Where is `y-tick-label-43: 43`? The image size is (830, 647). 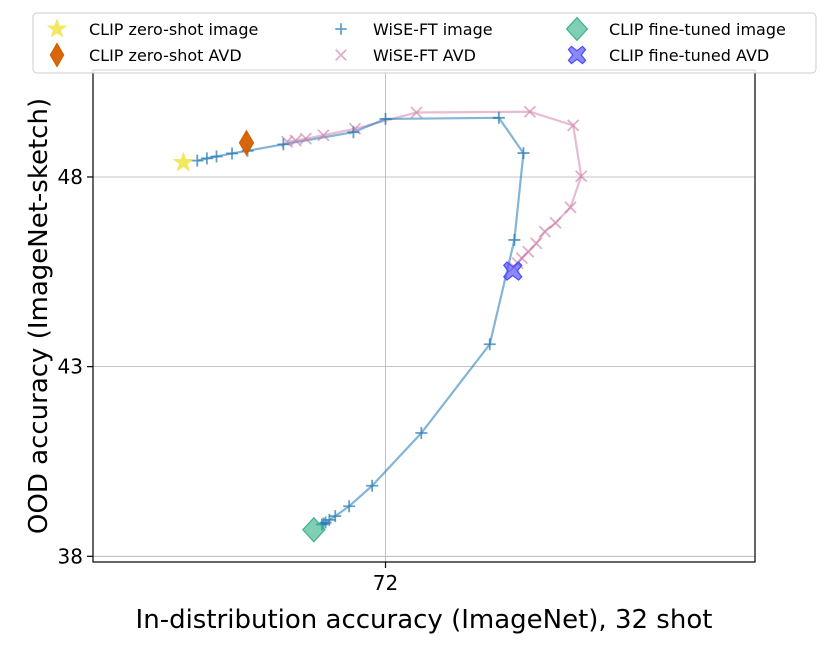 y-tick-label-43: 43 is located at coordinates (70, 367).